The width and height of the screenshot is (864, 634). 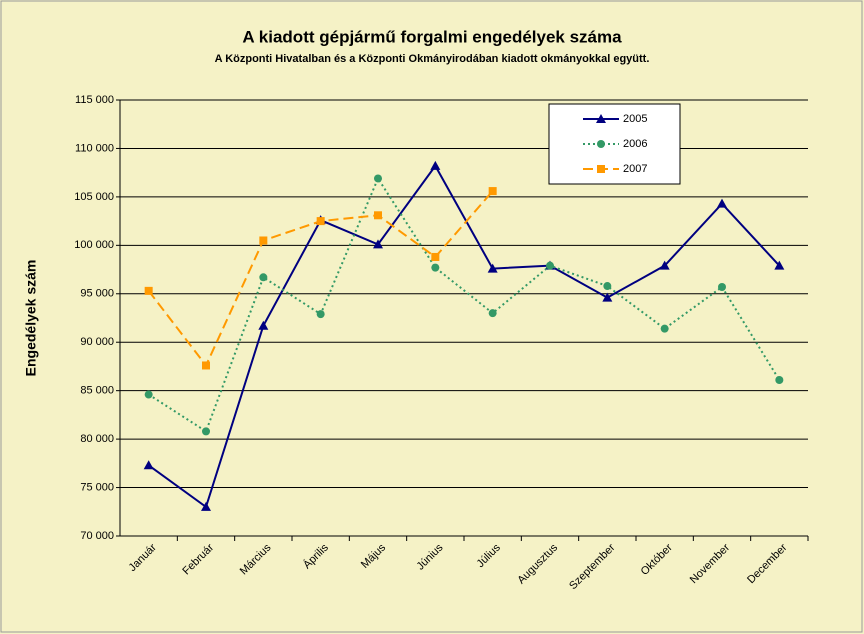 I want to click on x-tick-label: Május, so click(x=374, y=556).